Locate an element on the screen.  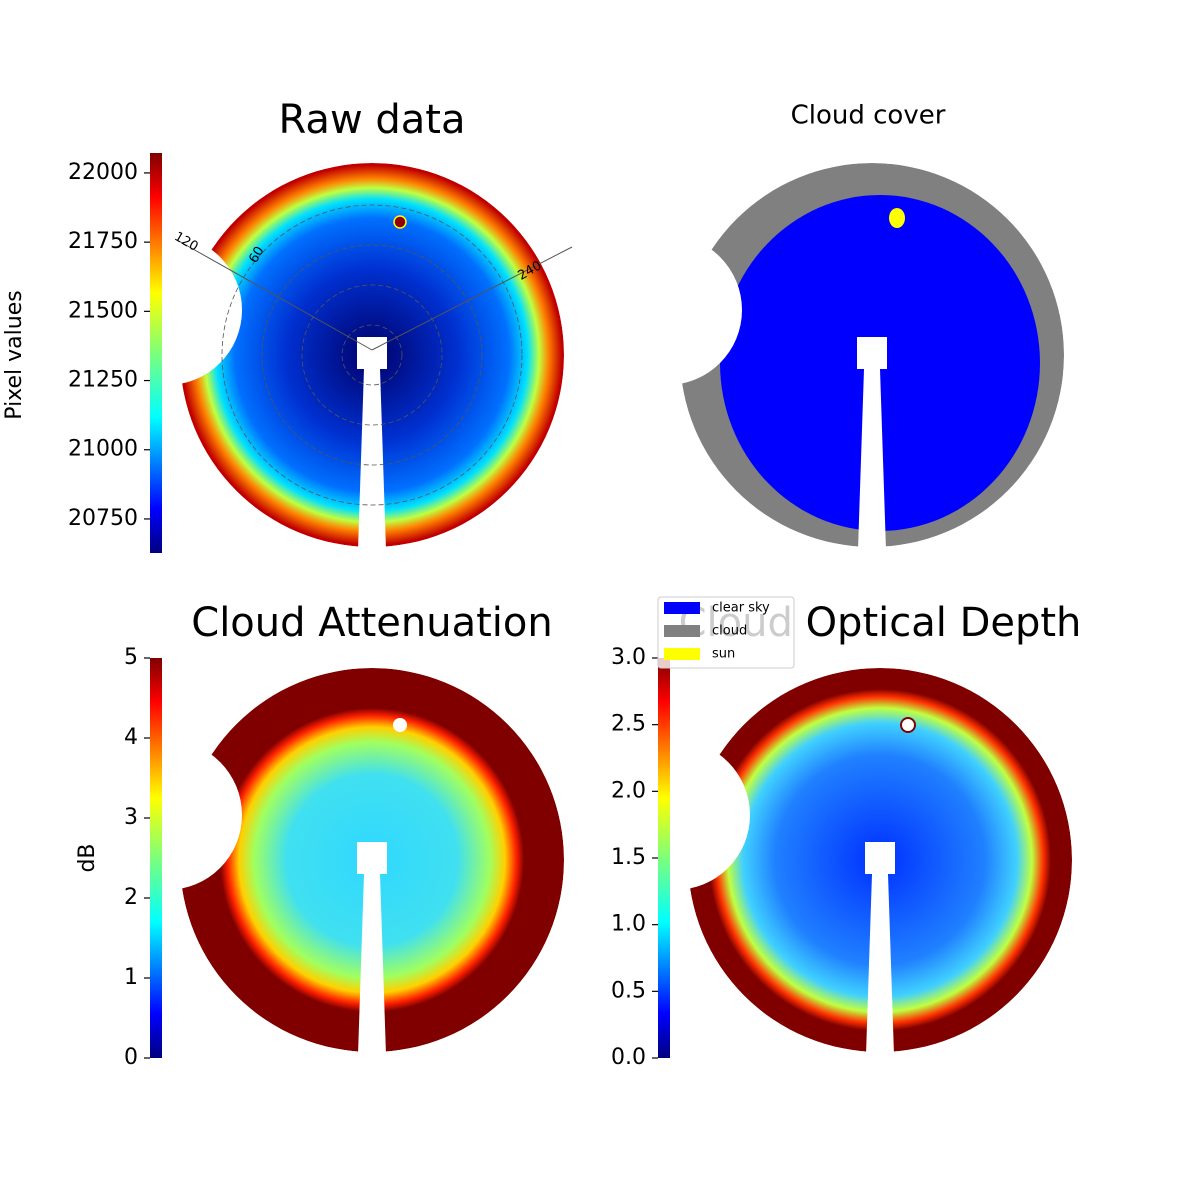
colorbar-tick-label: 21250 is located at coordinates (103, 380).